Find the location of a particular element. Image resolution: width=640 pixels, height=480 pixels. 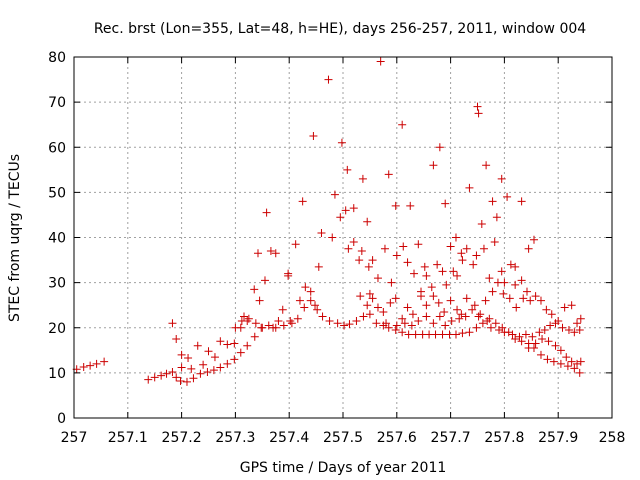

y-tick-label: 20 is located at coordinates (57, 329).